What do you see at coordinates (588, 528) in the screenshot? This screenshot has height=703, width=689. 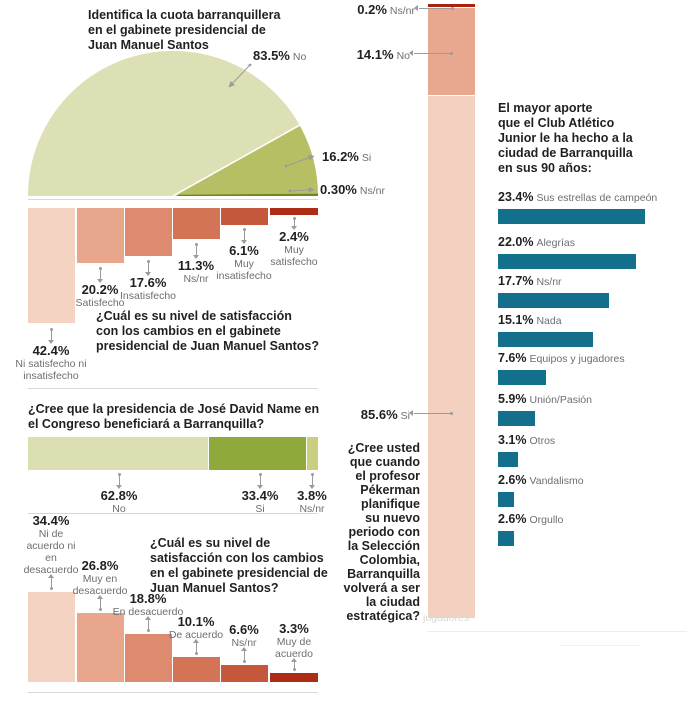 I see `junior-bar-item: 2.6% Orgullo` at bounding box center [588, 528].